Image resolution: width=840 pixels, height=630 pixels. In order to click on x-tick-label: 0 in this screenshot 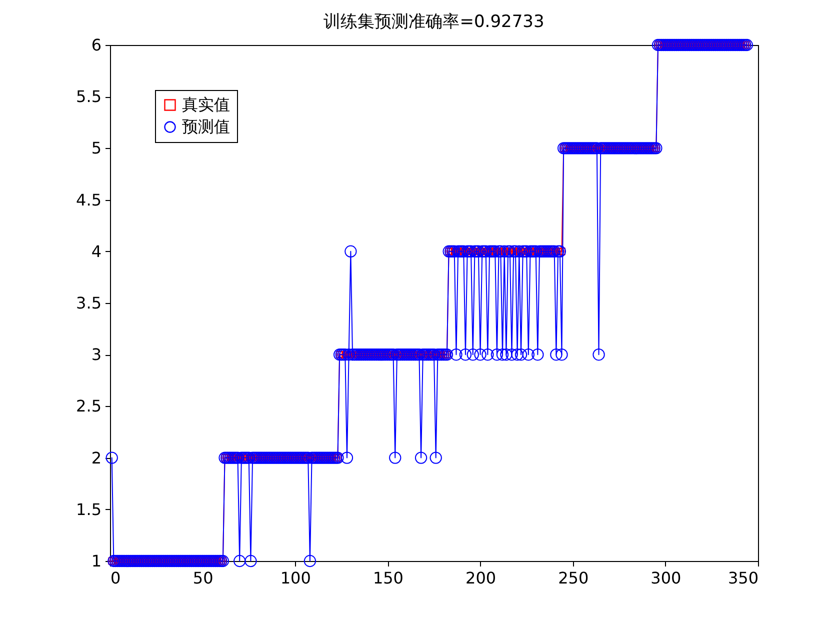, I will do `click(115, 578)`.